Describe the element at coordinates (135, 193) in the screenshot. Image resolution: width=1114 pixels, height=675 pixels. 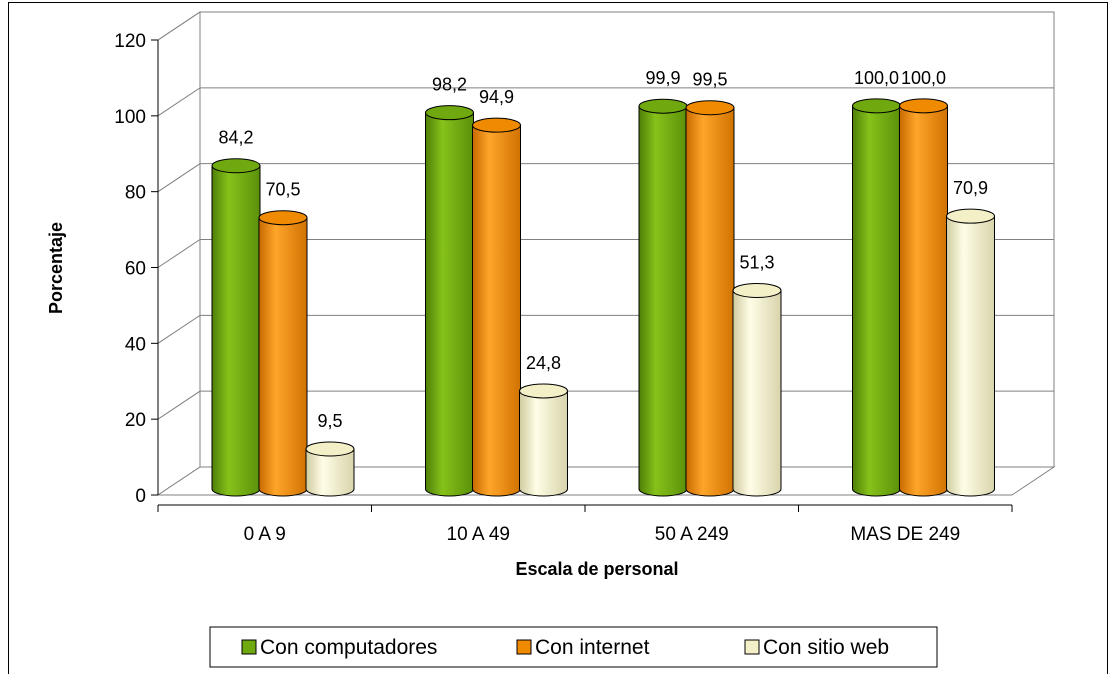
I see `y-tick-label: 80` at that location.